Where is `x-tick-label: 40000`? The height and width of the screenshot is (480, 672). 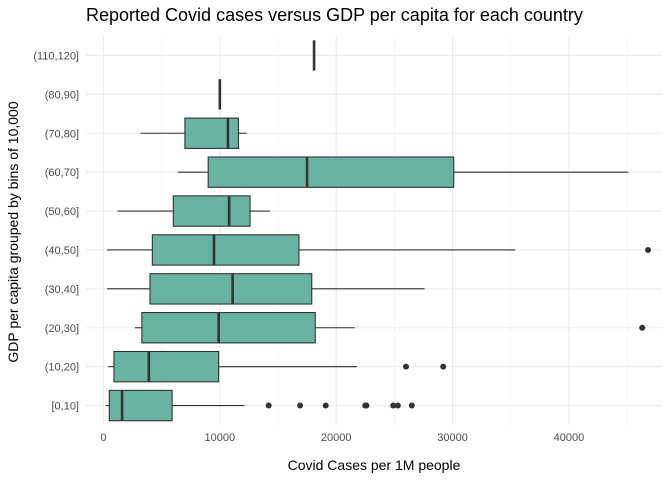
x-tick-label: 40000 is located at coordinates (569, 438).